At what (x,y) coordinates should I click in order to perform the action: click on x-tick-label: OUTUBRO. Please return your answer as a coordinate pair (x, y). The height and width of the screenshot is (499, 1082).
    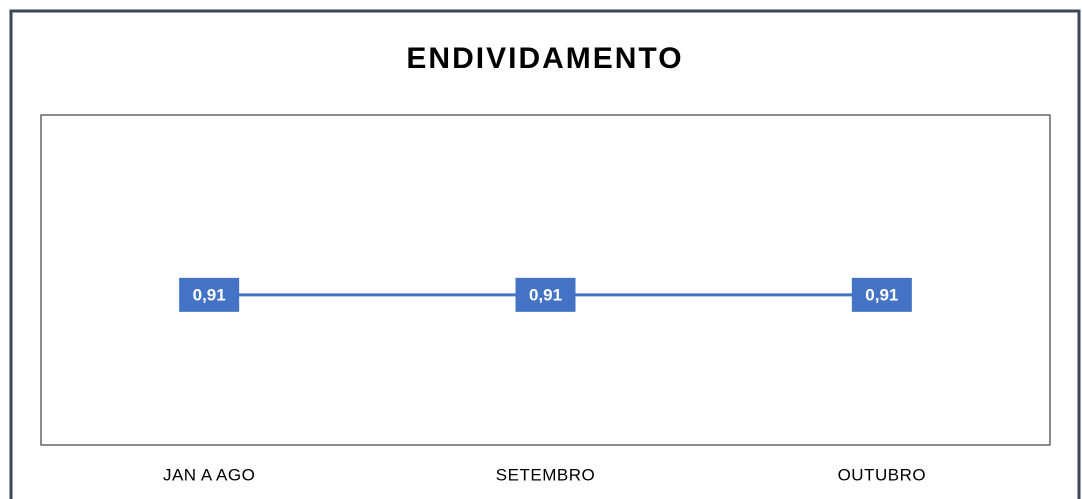
    Looking at the image, I should click on (882, 474).